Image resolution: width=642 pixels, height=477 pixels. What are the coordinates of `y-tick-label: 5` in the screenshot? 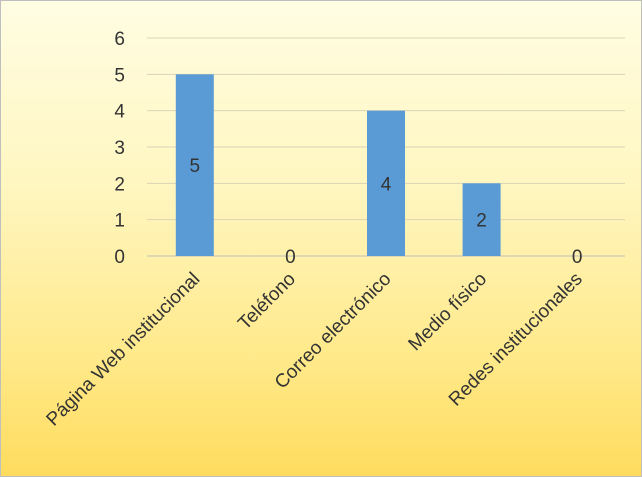 It's located at (119, 75).